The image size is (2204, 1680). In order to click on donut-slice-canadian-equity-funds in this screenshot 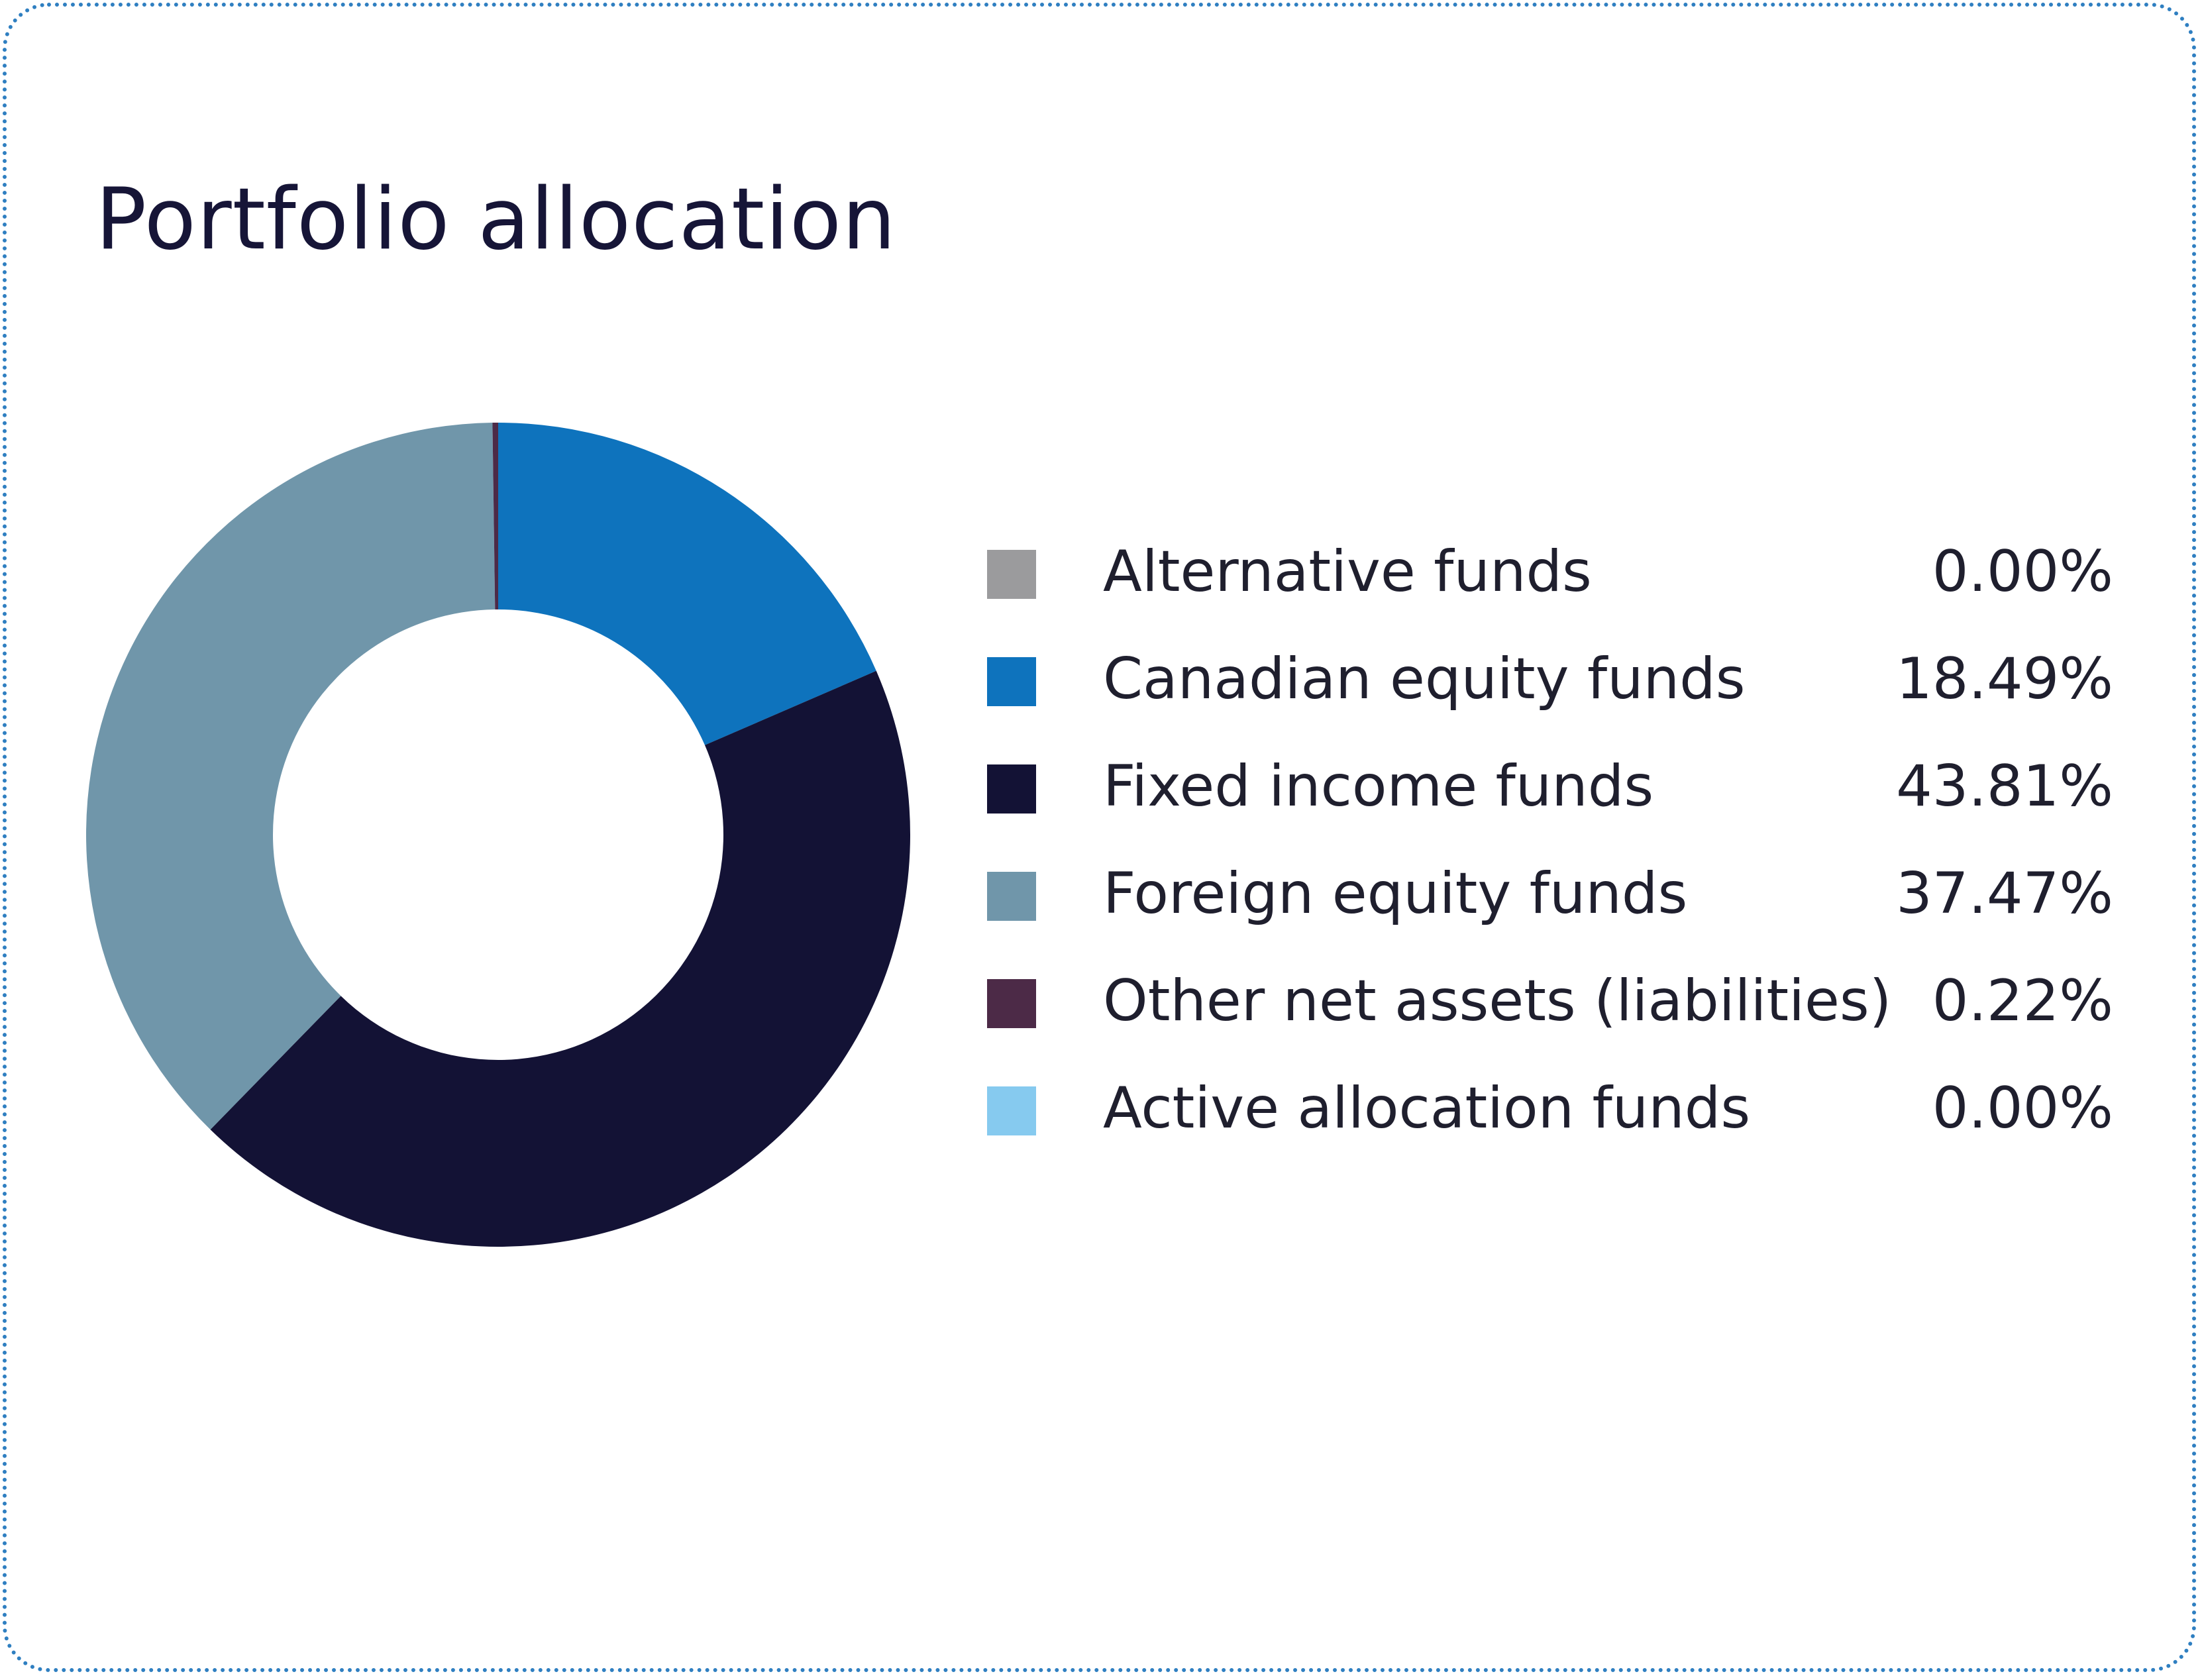, I will do `click(687, 584)`.